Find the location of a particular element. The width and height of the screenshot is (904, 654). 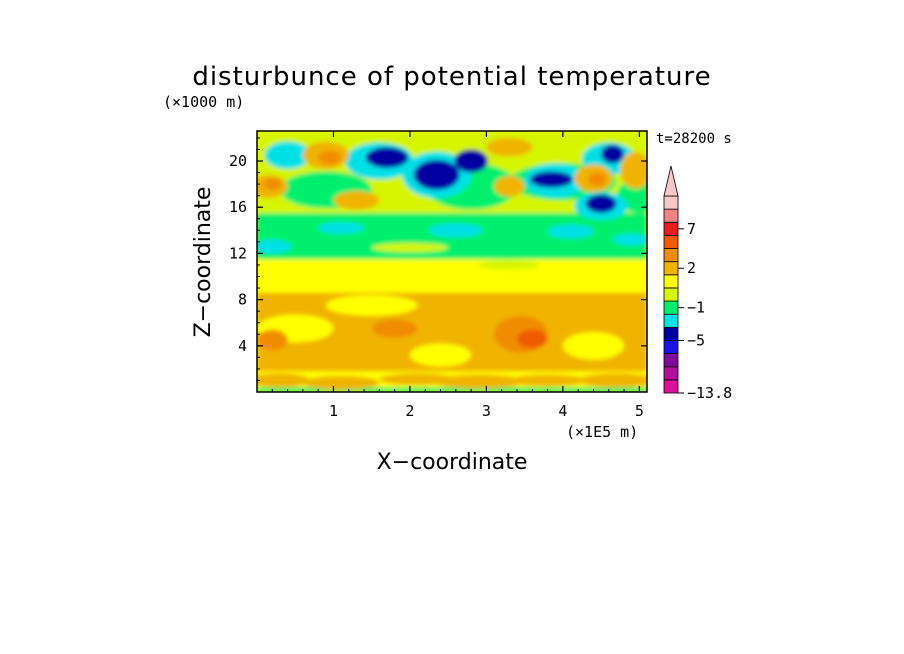

colorbar-label-3: −5 is located at coordinates (696, 340).